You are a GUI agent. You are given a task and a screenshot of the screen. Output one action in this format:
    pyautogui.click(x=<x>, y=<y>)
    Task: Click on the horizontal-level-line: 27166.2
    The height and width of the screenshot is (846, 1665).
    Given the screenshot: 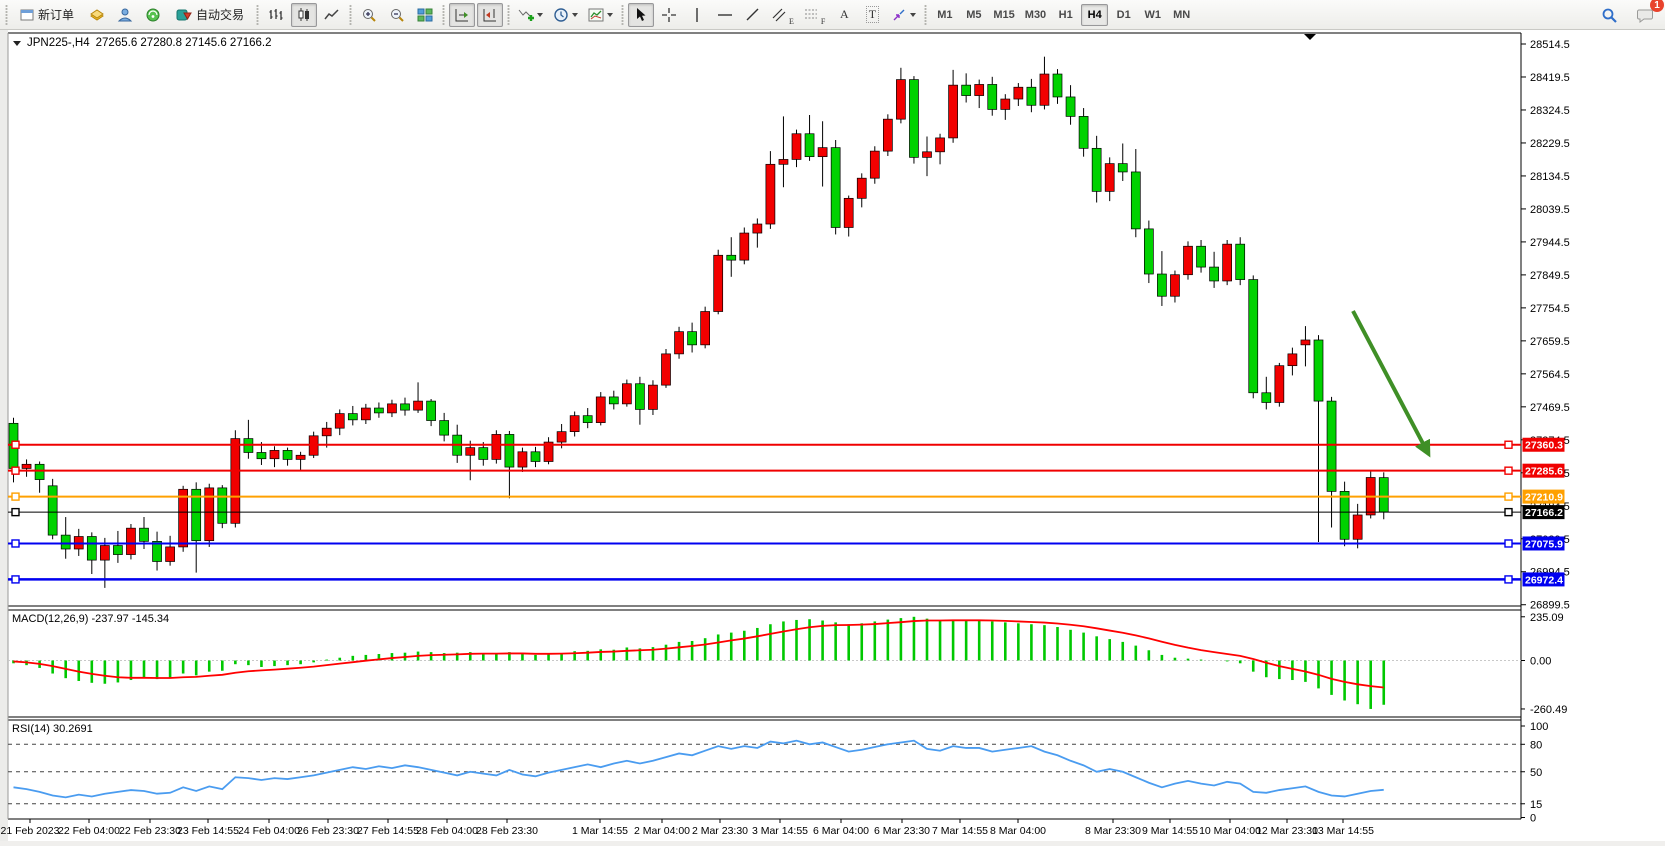 What is the action you would take?
    pyautogui.click(x=786, y=512)
    